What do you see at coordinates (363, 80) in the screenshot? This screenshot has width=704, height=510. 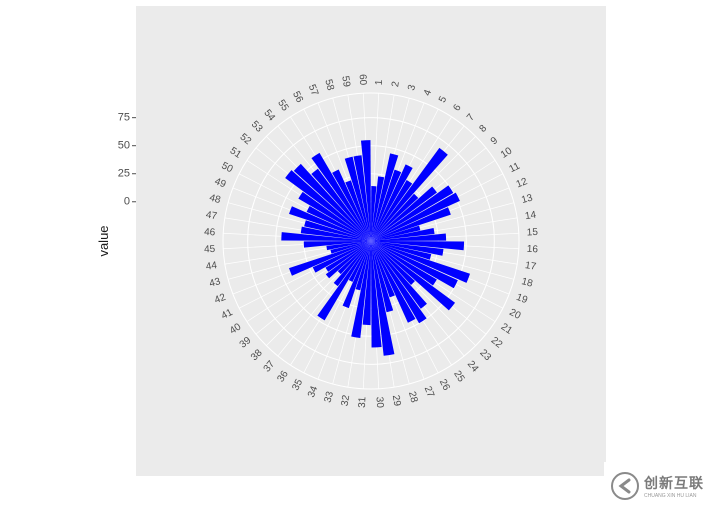 I see `theta-tick-label-60: 60` at bounding box center [363, 80].